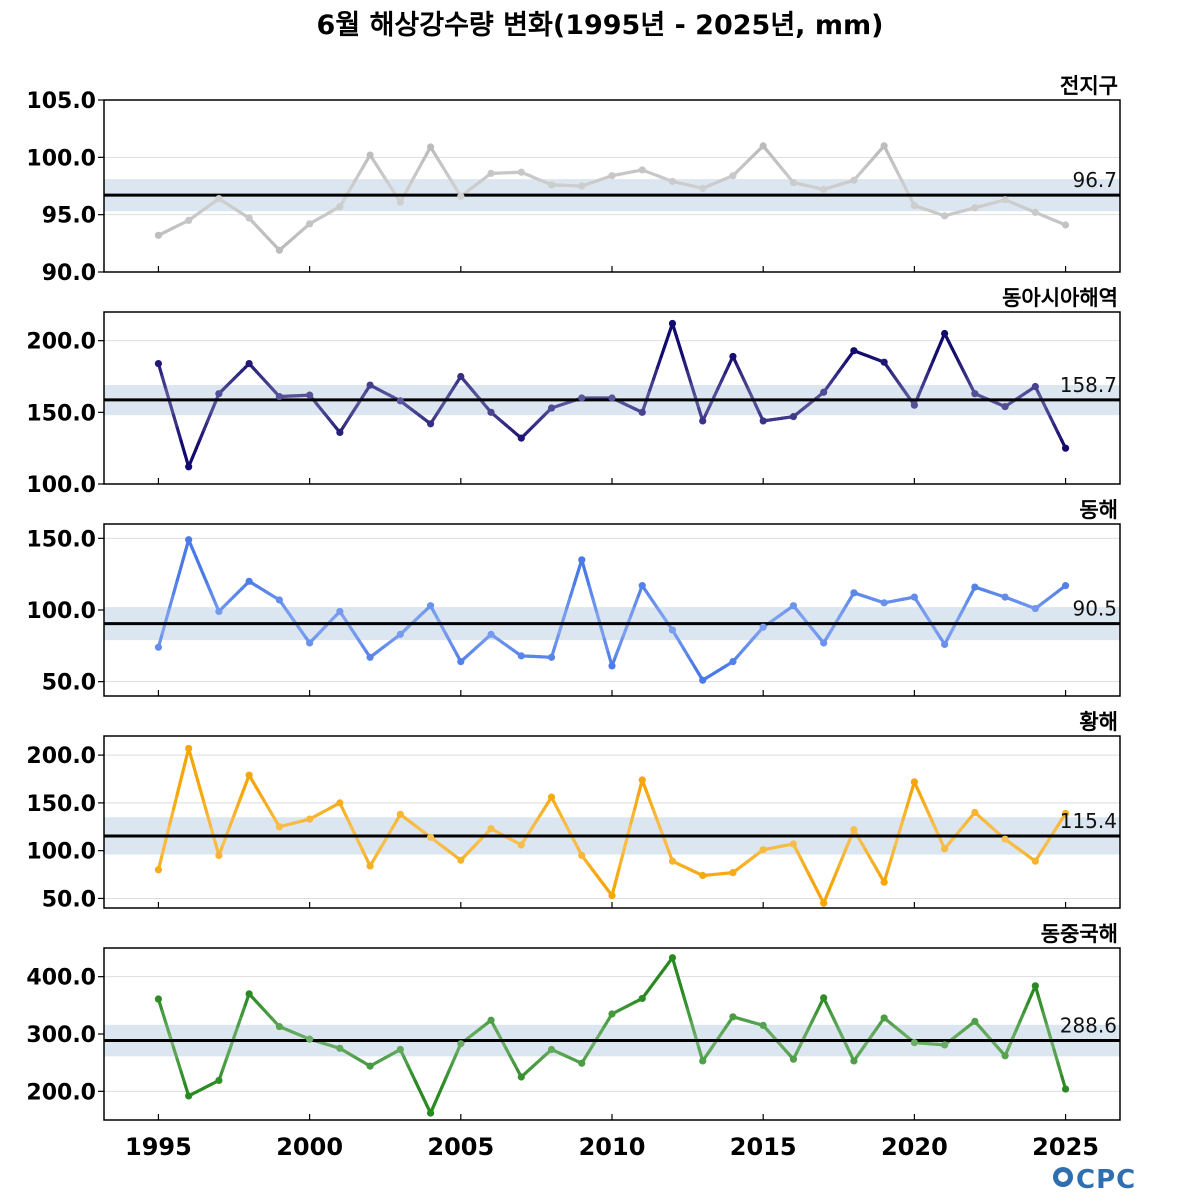 The height and width of the screenshot is (1204, 1200). Describe the element at coordinates (1088, 821) in the screenshot. I see `mean-value-label: 115.4` at that location.